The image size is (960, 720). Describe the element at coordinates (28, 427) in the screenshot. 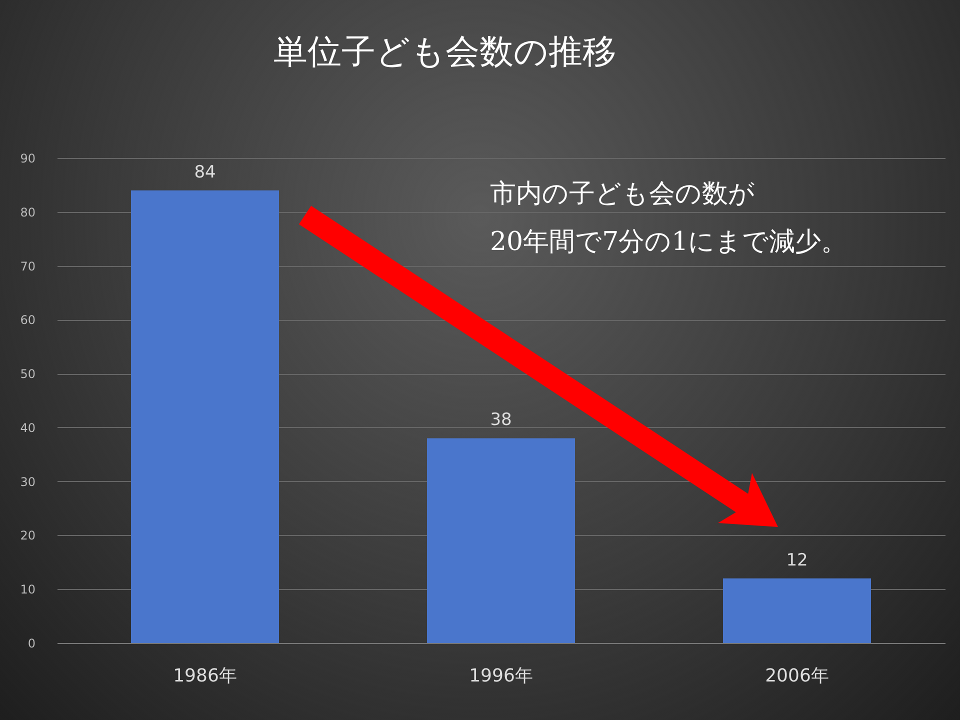

I see `y-tick-label: 40` at that location.